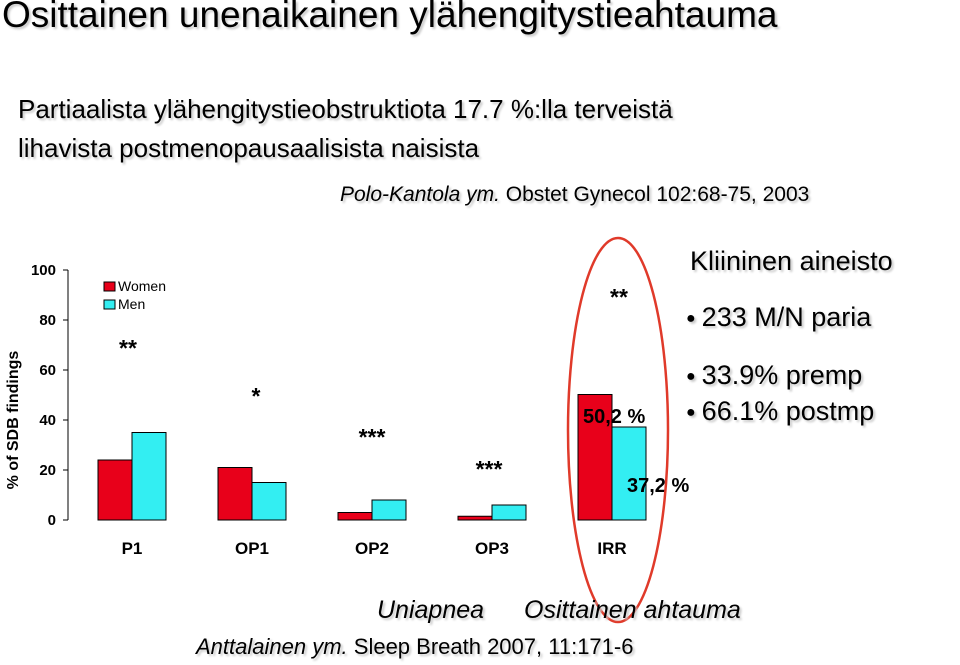  I want to click on bar-men-p1, so click(149, 476).